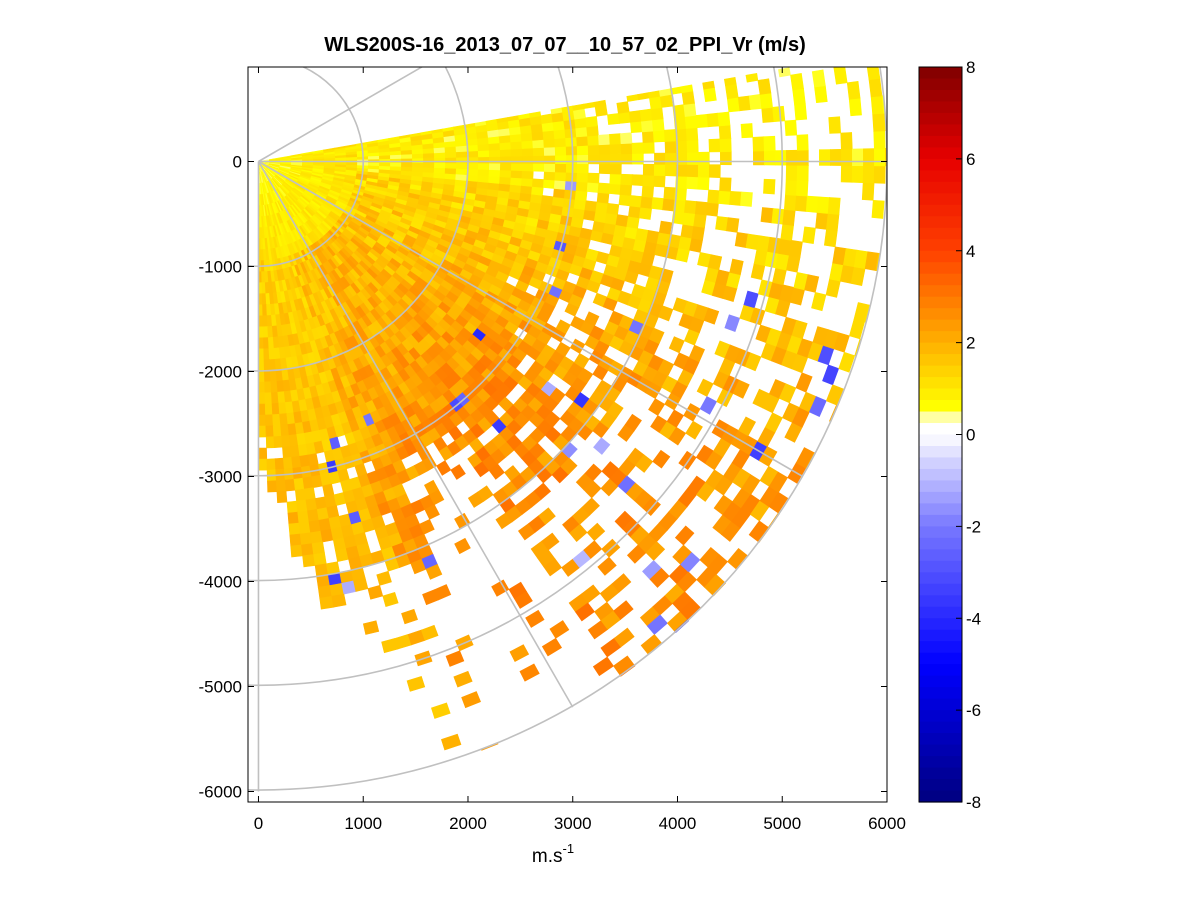 This screenshot has height=901, width=1201. I want to click on colorbar-bands, so click(940, 435).